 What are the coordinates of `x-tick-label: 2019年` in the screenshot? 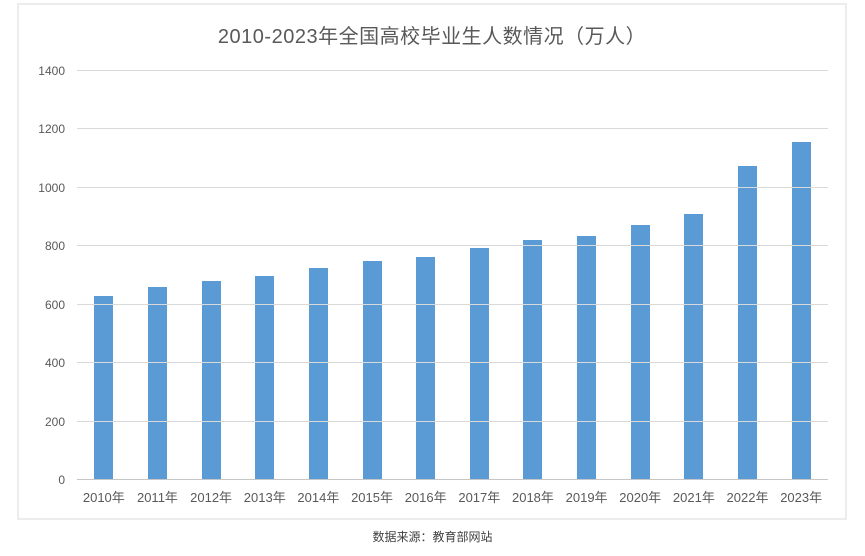 It's located at (586, 497).